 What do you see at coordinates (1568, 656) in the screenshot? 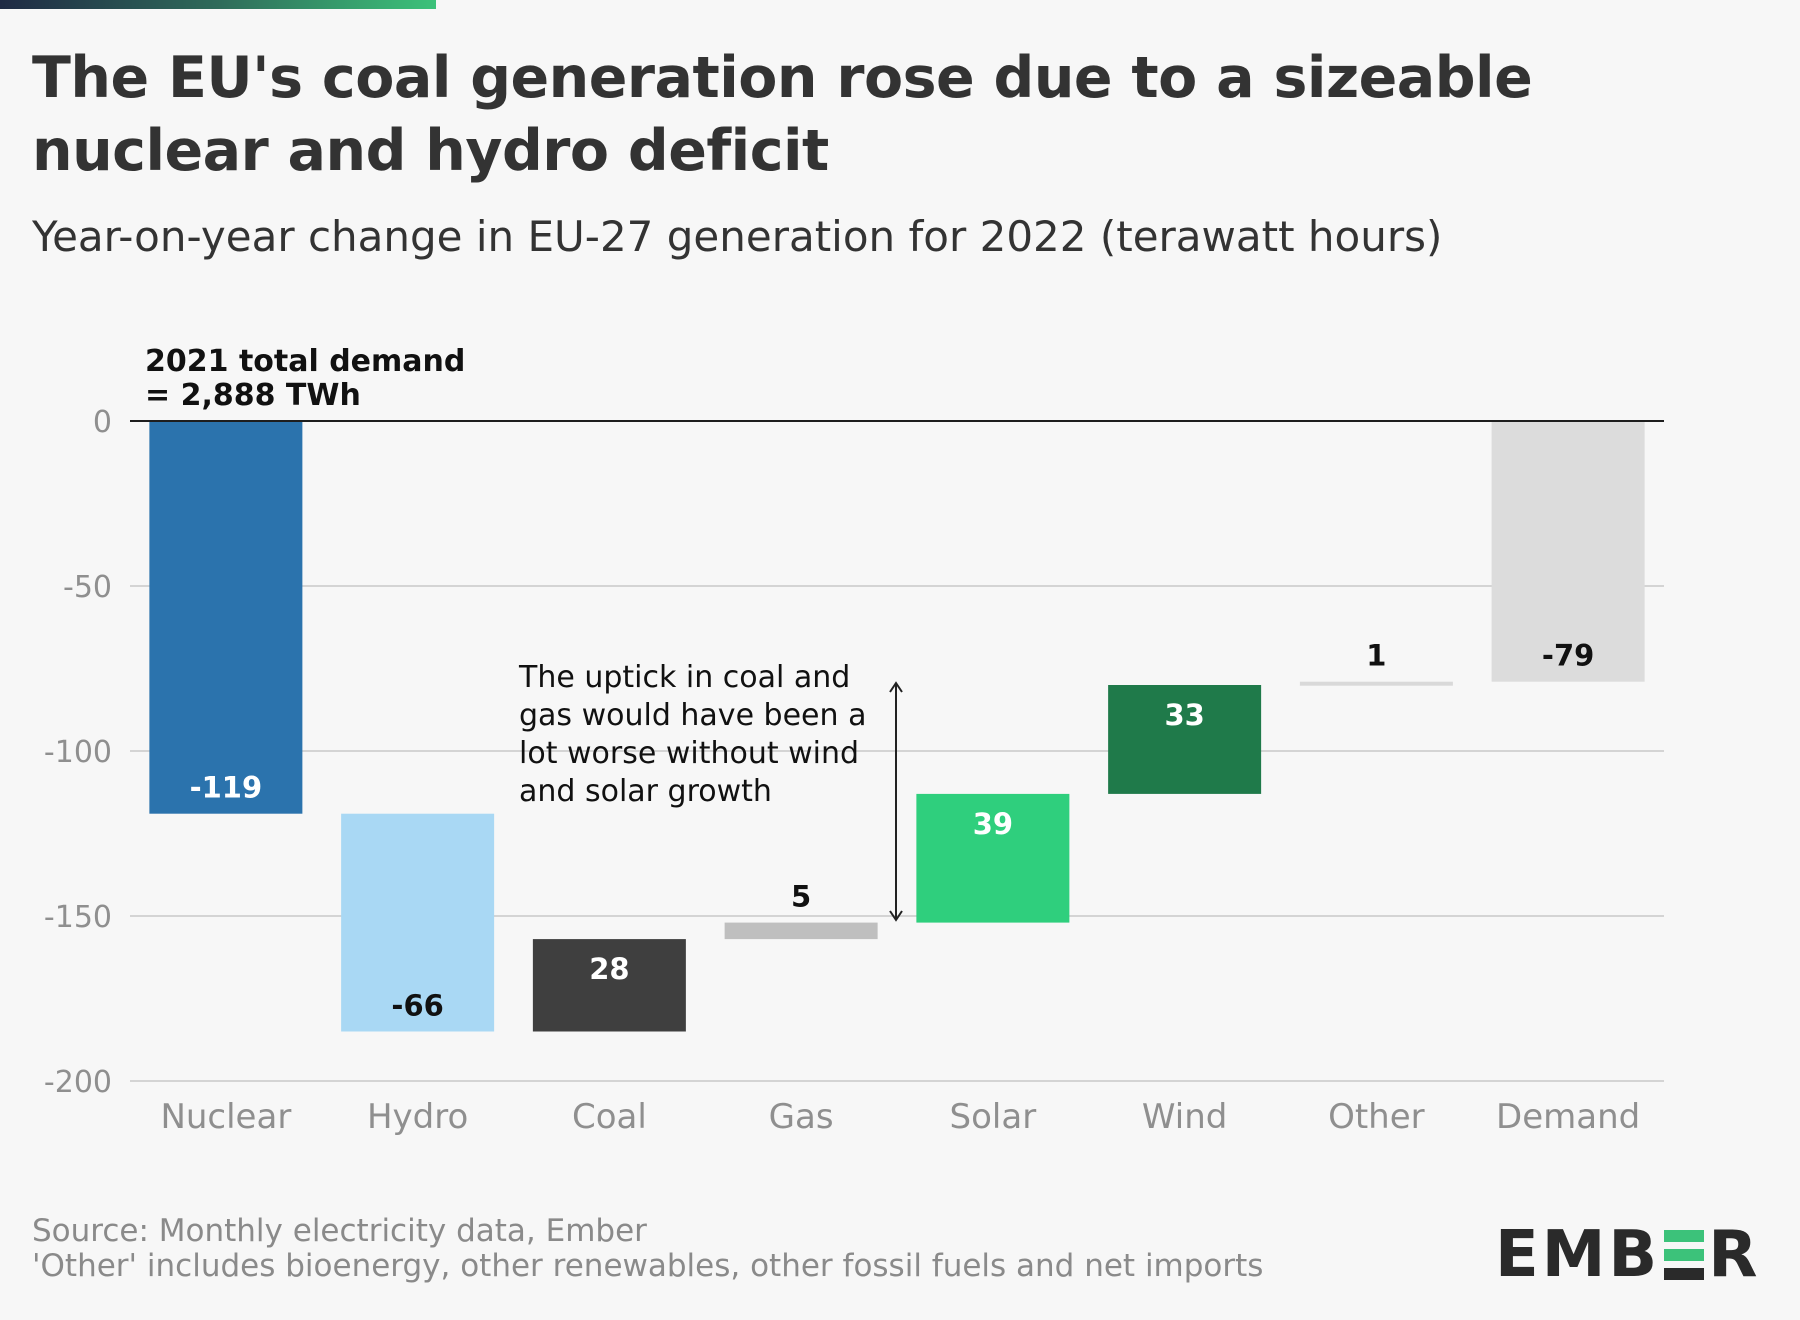
I see `value-label: -79` at bounding box center [1568, 656].